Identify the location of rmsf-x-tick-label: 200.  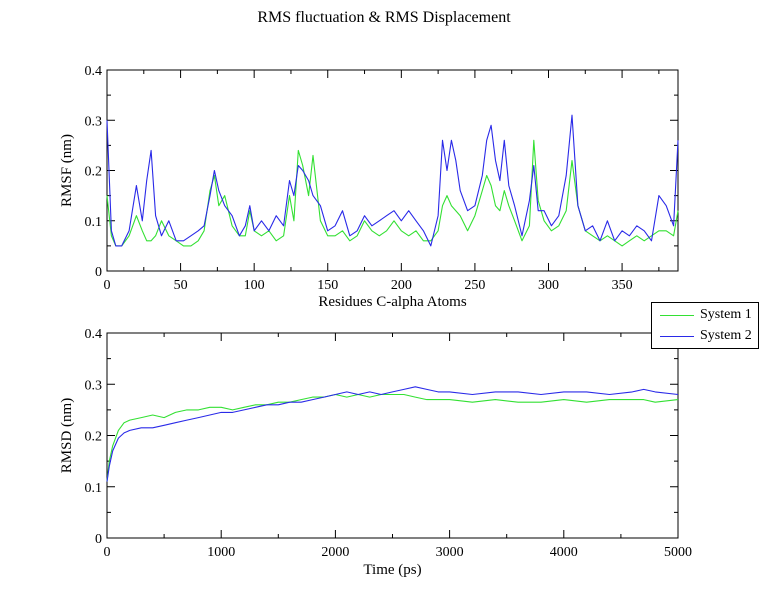
(401, 285).